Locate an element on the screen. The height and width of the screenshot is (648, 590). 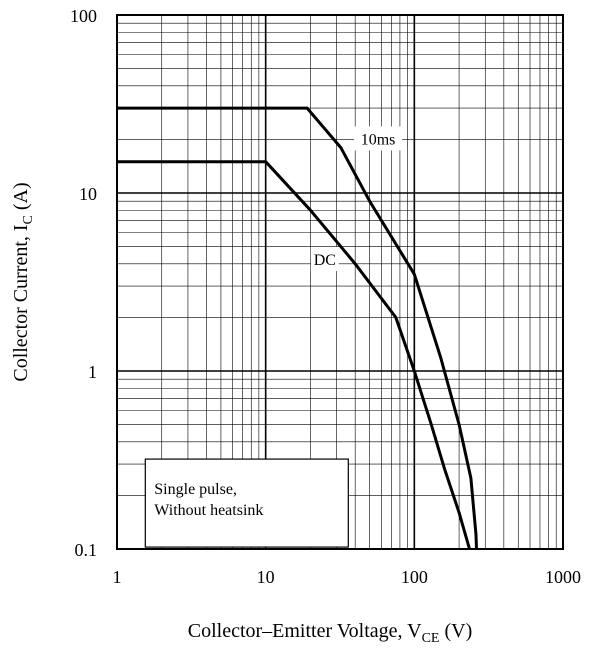
x-axis-title-main: Collector–Emitter Voltage, V is located at coordinates (305, 631).